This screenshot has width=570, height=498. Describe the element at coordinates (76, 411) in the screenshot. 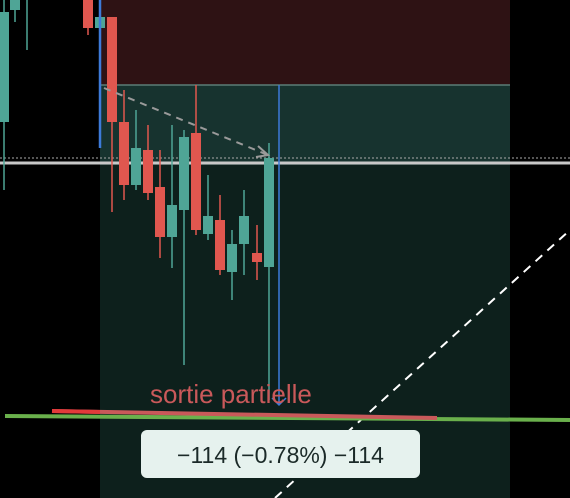

I see `exit-line-start` at that location.